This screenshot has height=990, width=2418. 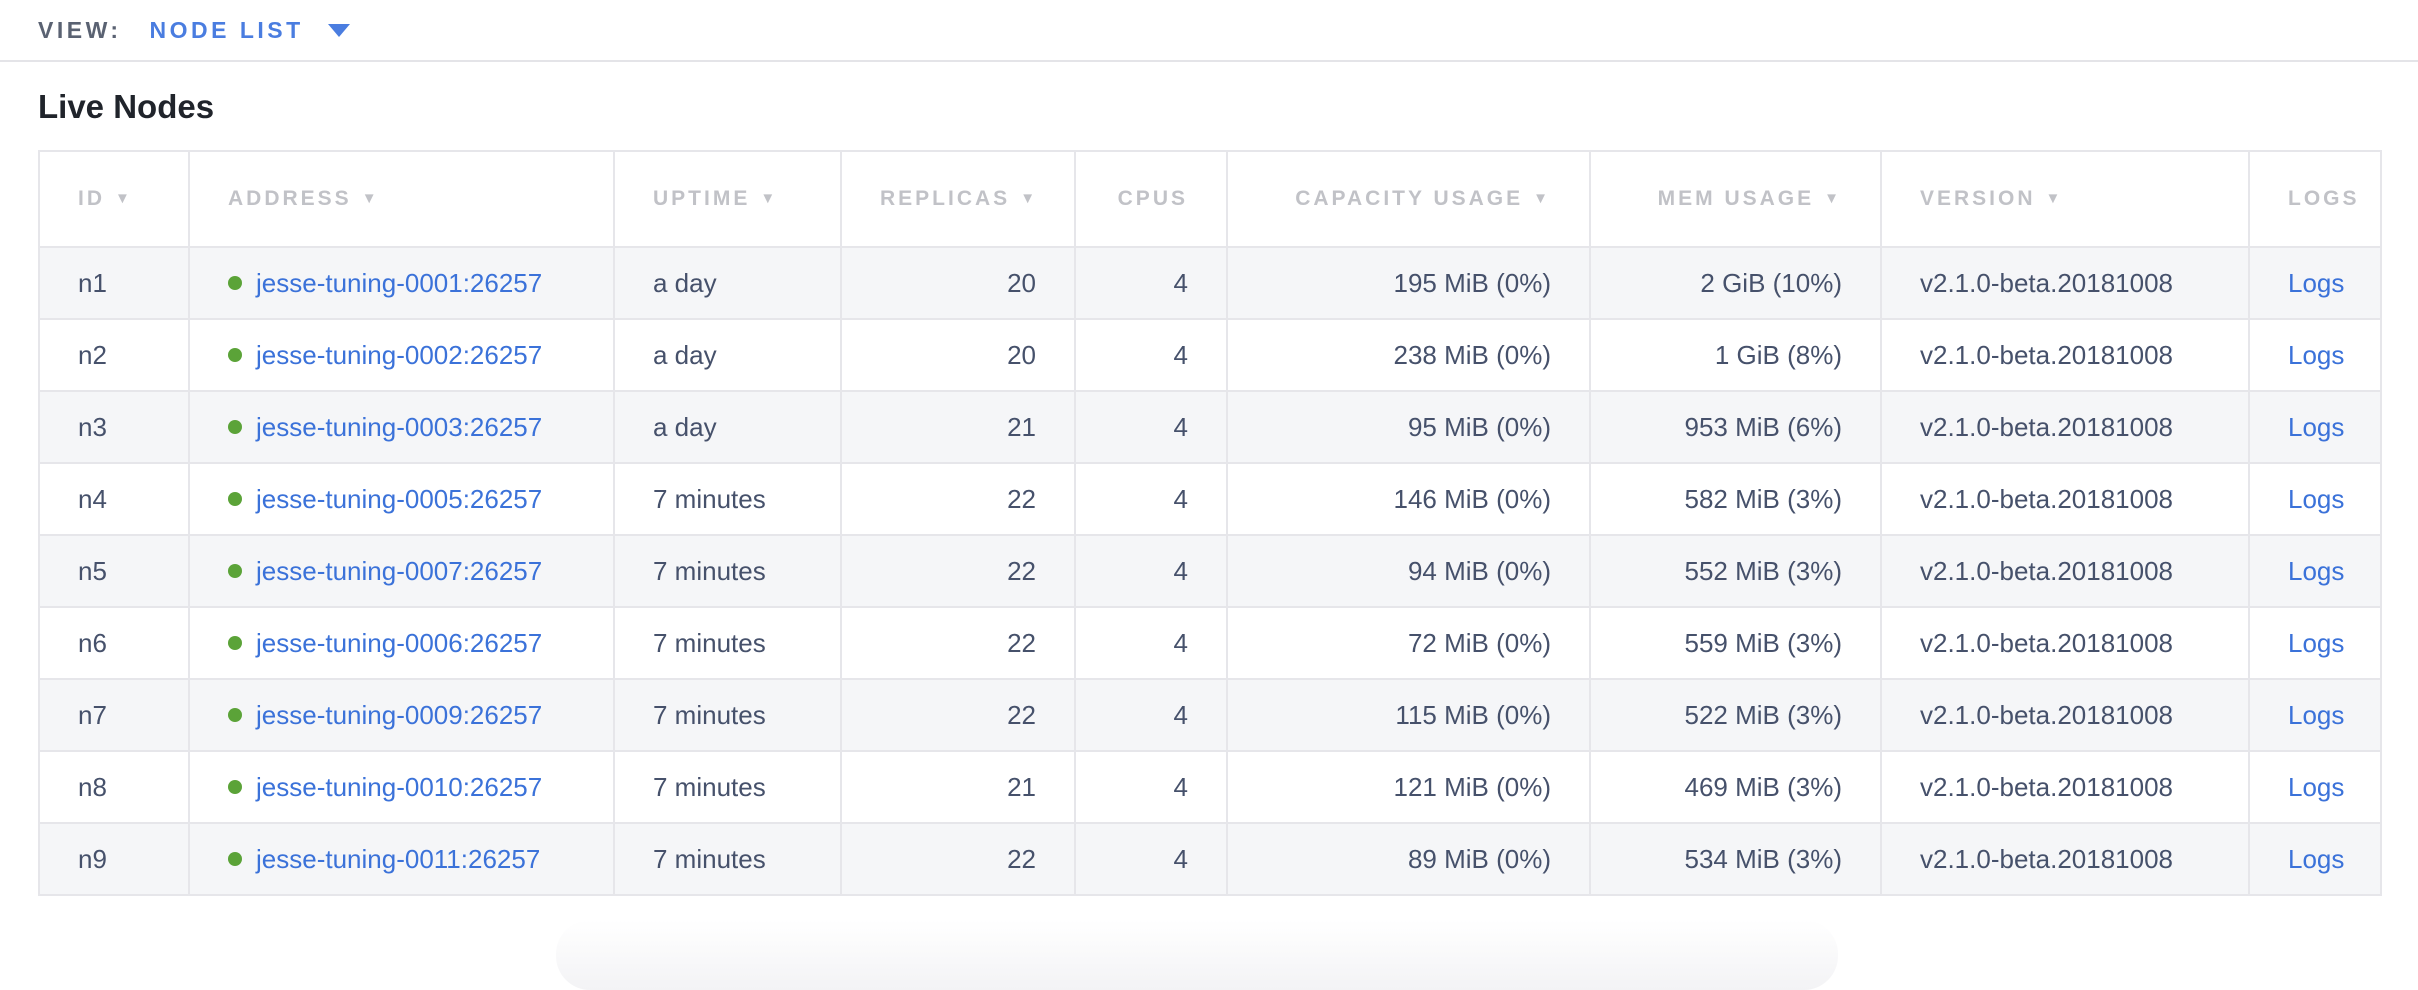 What do you see at coordinates (114, 499) in the screenshot?
I see `cell-id: n4` at bounding box center [114, 499].